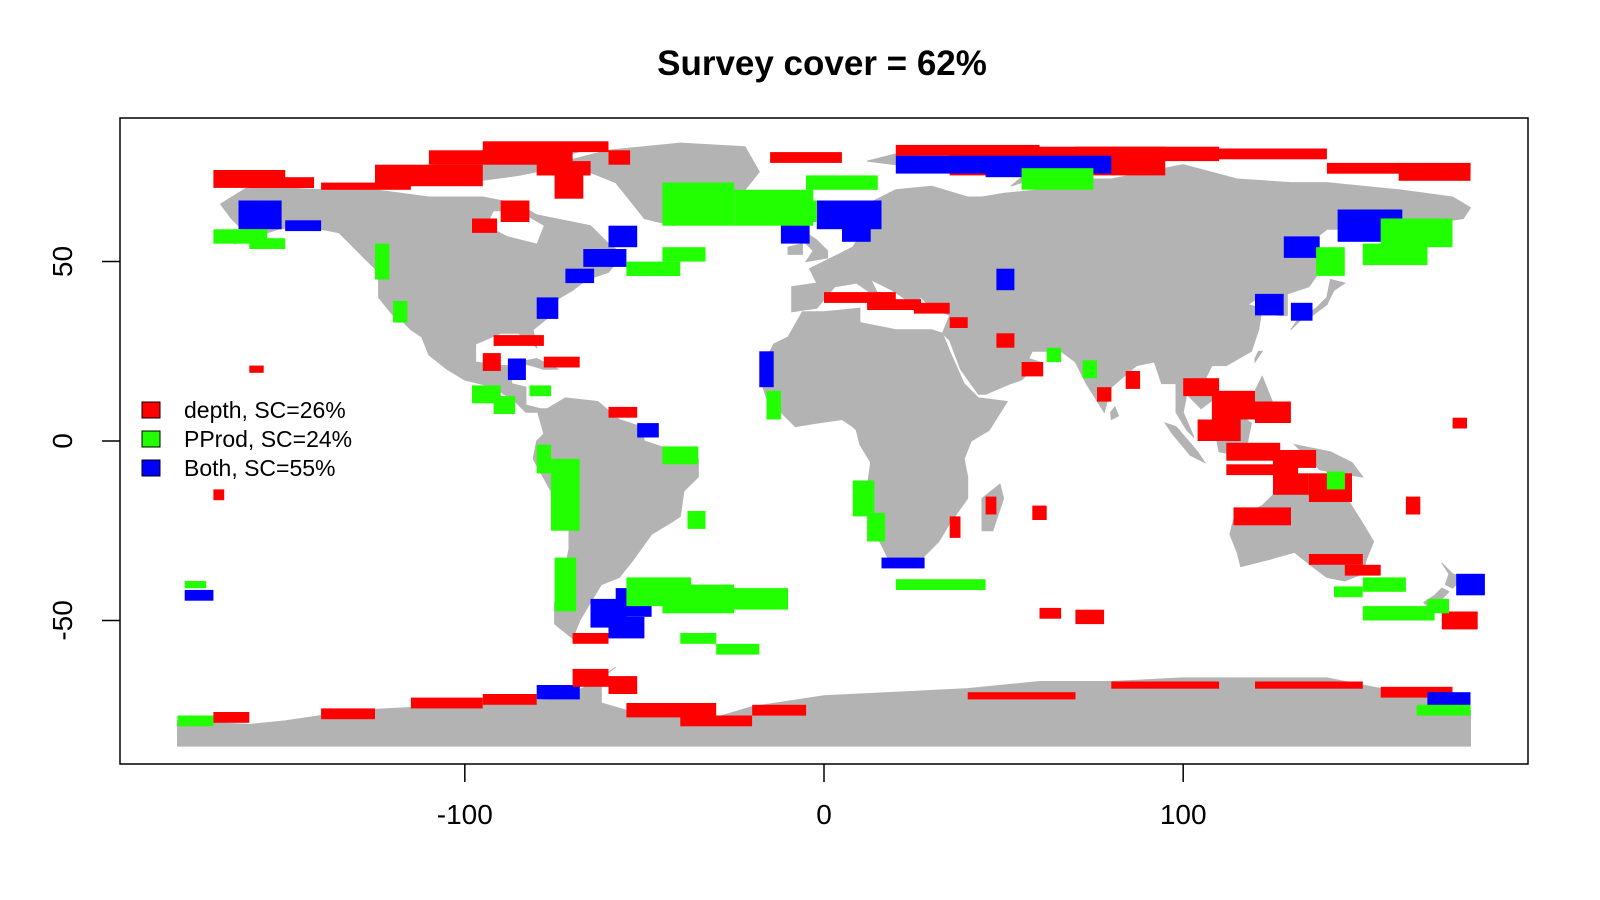 This screenshot has width=1600, height=900. Describe the element at coordinates (824, 814) in the screenshot. I see `x-tick-label: 0` at that location.